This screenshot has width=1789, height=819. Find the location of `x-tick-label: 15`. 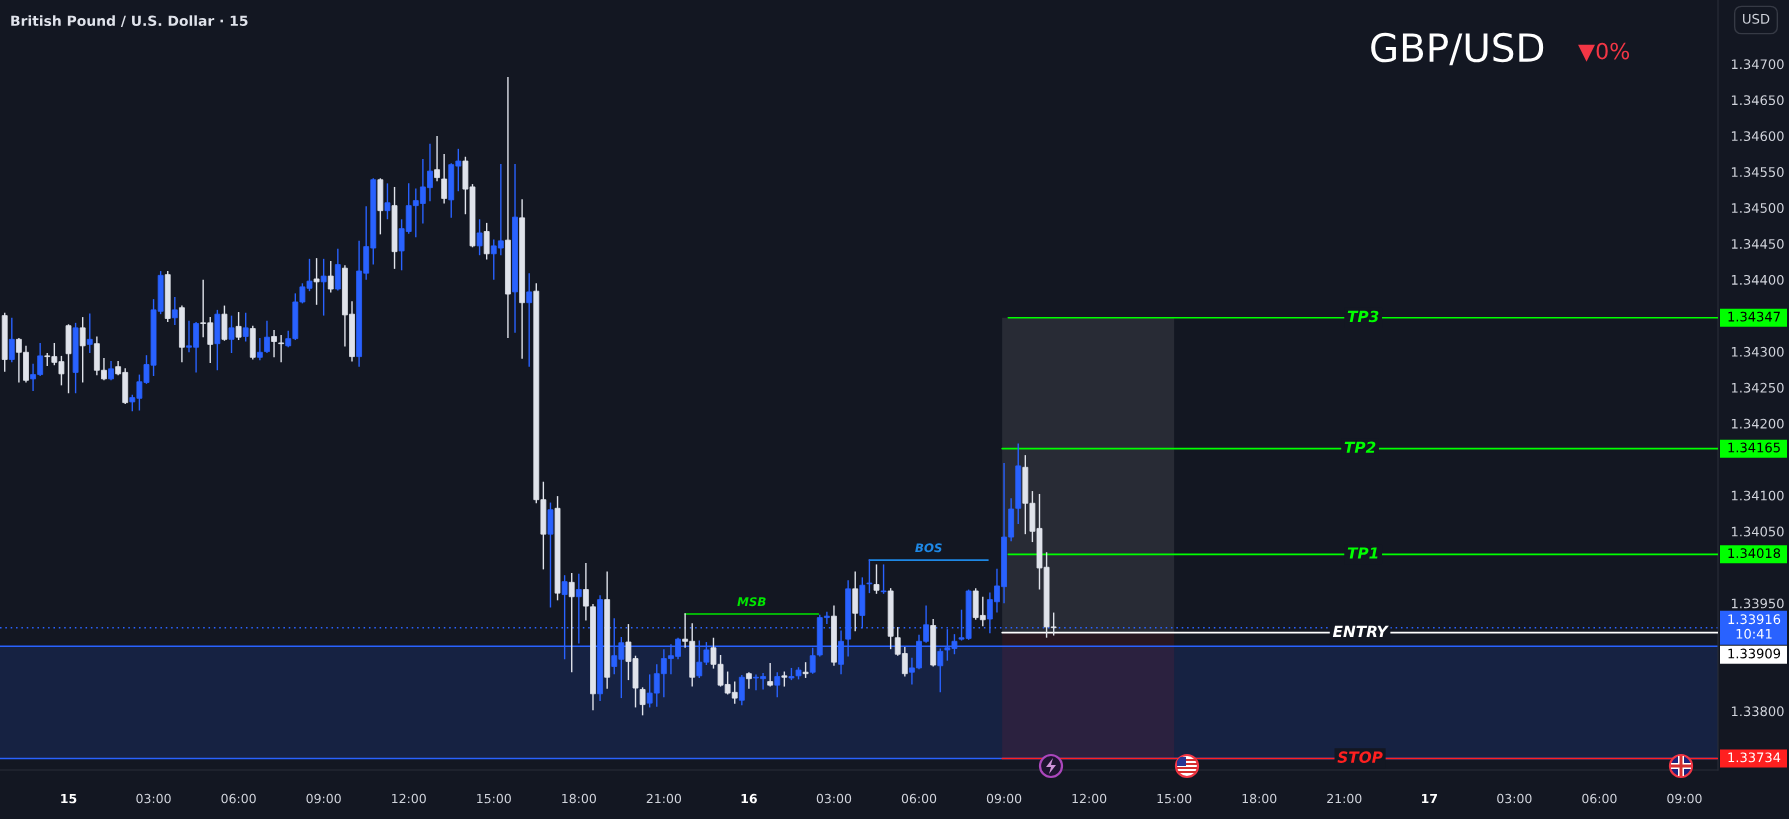

x-tick-label: 15 is located at coordinates (69, 799).